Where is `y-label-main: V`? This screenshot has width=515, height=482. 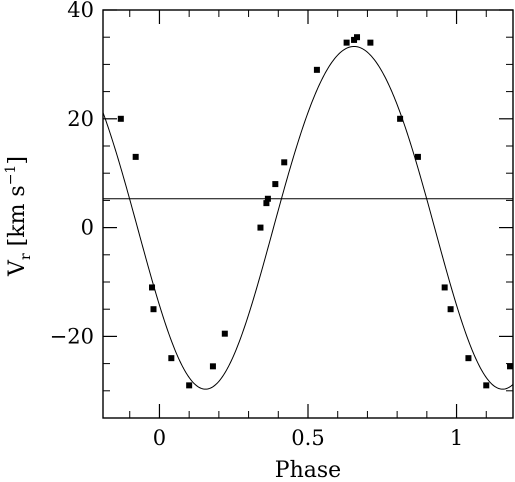
y-label-main: V is located at coordinates (17, 268).